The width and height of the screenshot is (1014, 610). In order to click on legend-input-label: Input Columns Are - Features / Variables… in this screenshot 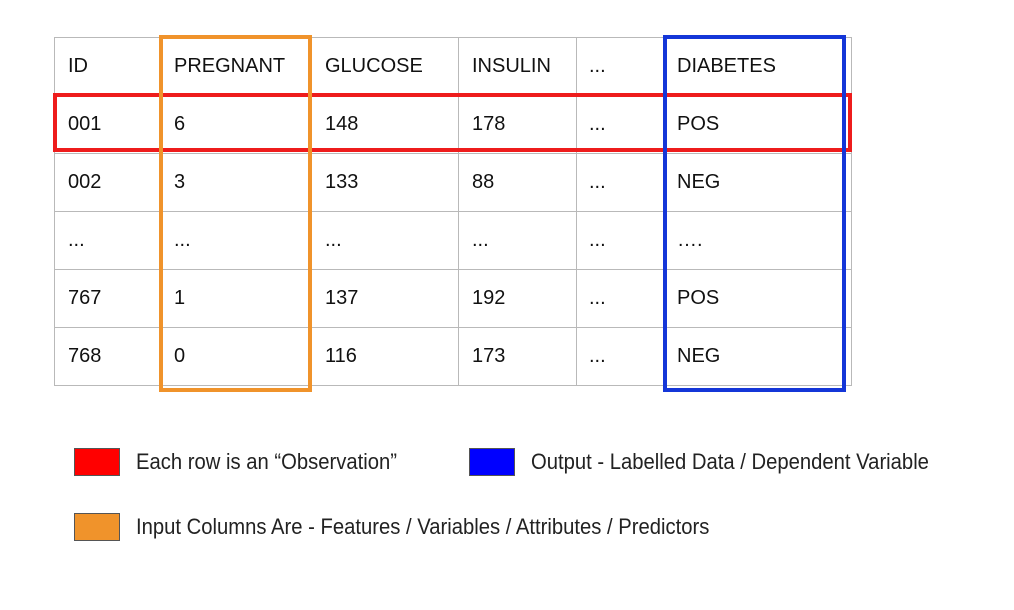, I will do `click(423, 526)`.